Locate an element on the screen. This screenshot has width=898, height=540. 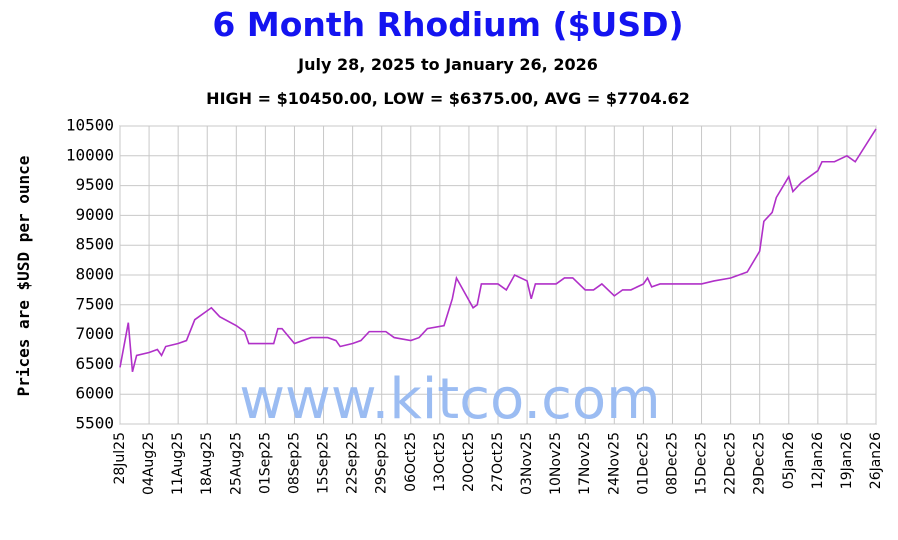
x-tick-label: 28Jul25 is located at coordinates (120, 458).